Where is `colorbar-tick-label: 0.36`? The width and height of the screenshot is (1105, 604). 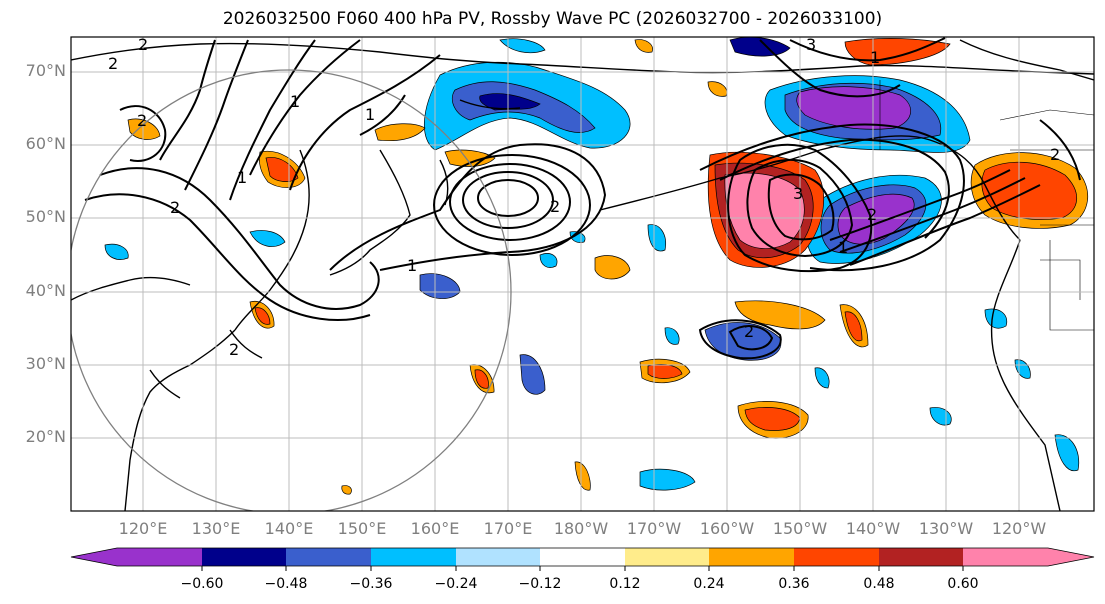
colorbar-tick-label: 0.36 is located at coordinates (794, 584).